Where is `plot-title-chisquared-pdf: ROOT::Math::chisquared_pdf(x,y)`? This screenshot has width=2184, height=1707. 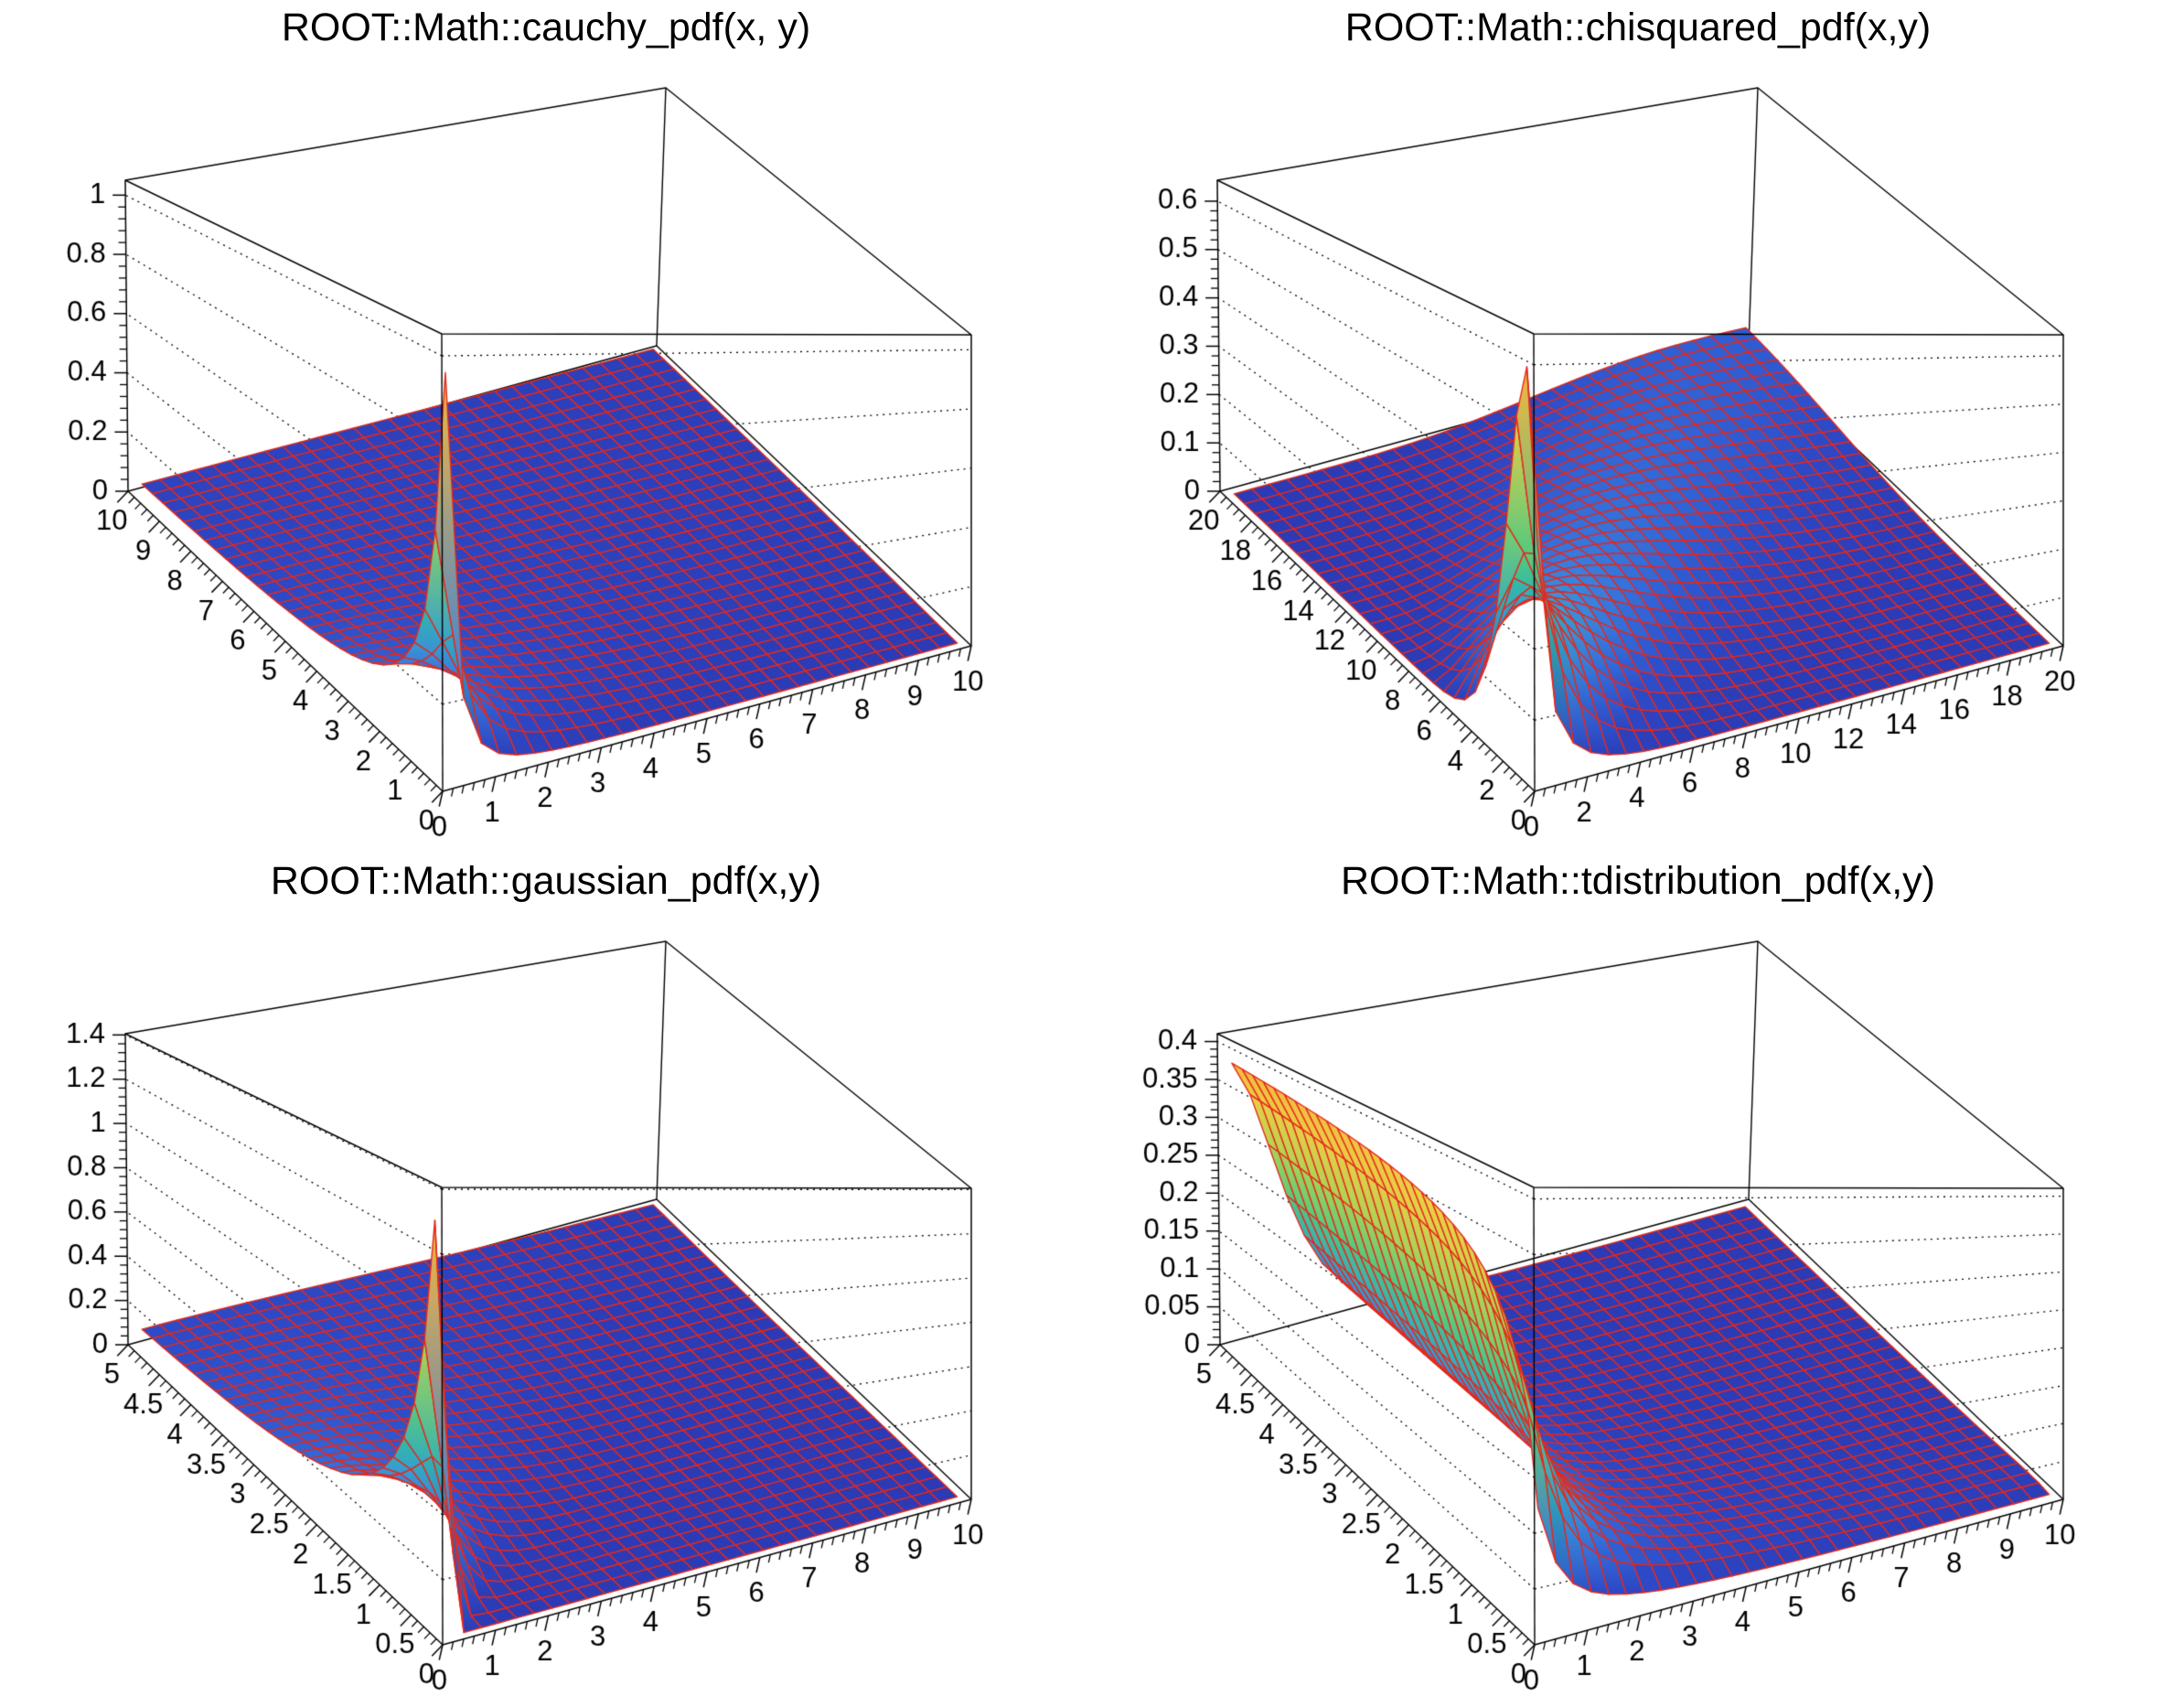 plot-title-chisquared-pdf: ROOT::Math::chisquared_pdf(x,y) is located at coordinates (1638, 27).